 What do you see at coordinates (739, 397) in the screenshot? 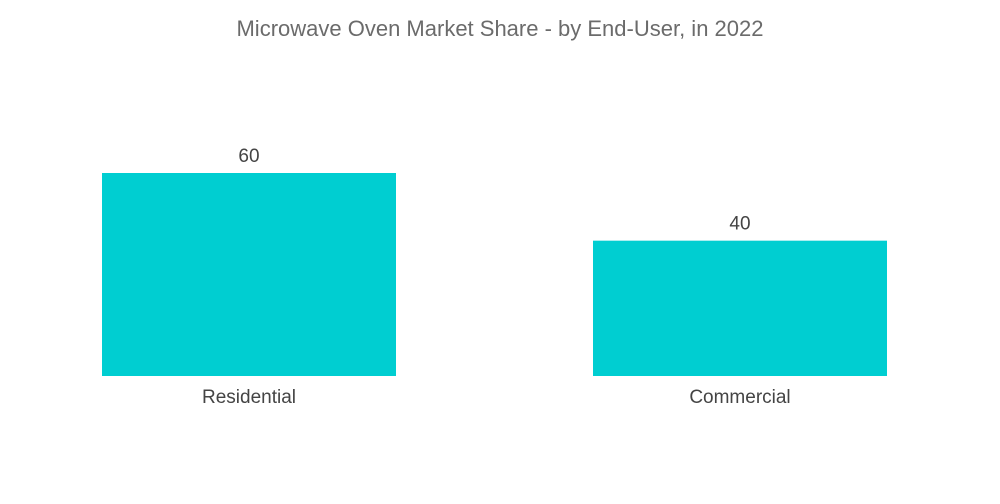
I see `category-label-commercial: Commercial` at bounding box center [739, 397].